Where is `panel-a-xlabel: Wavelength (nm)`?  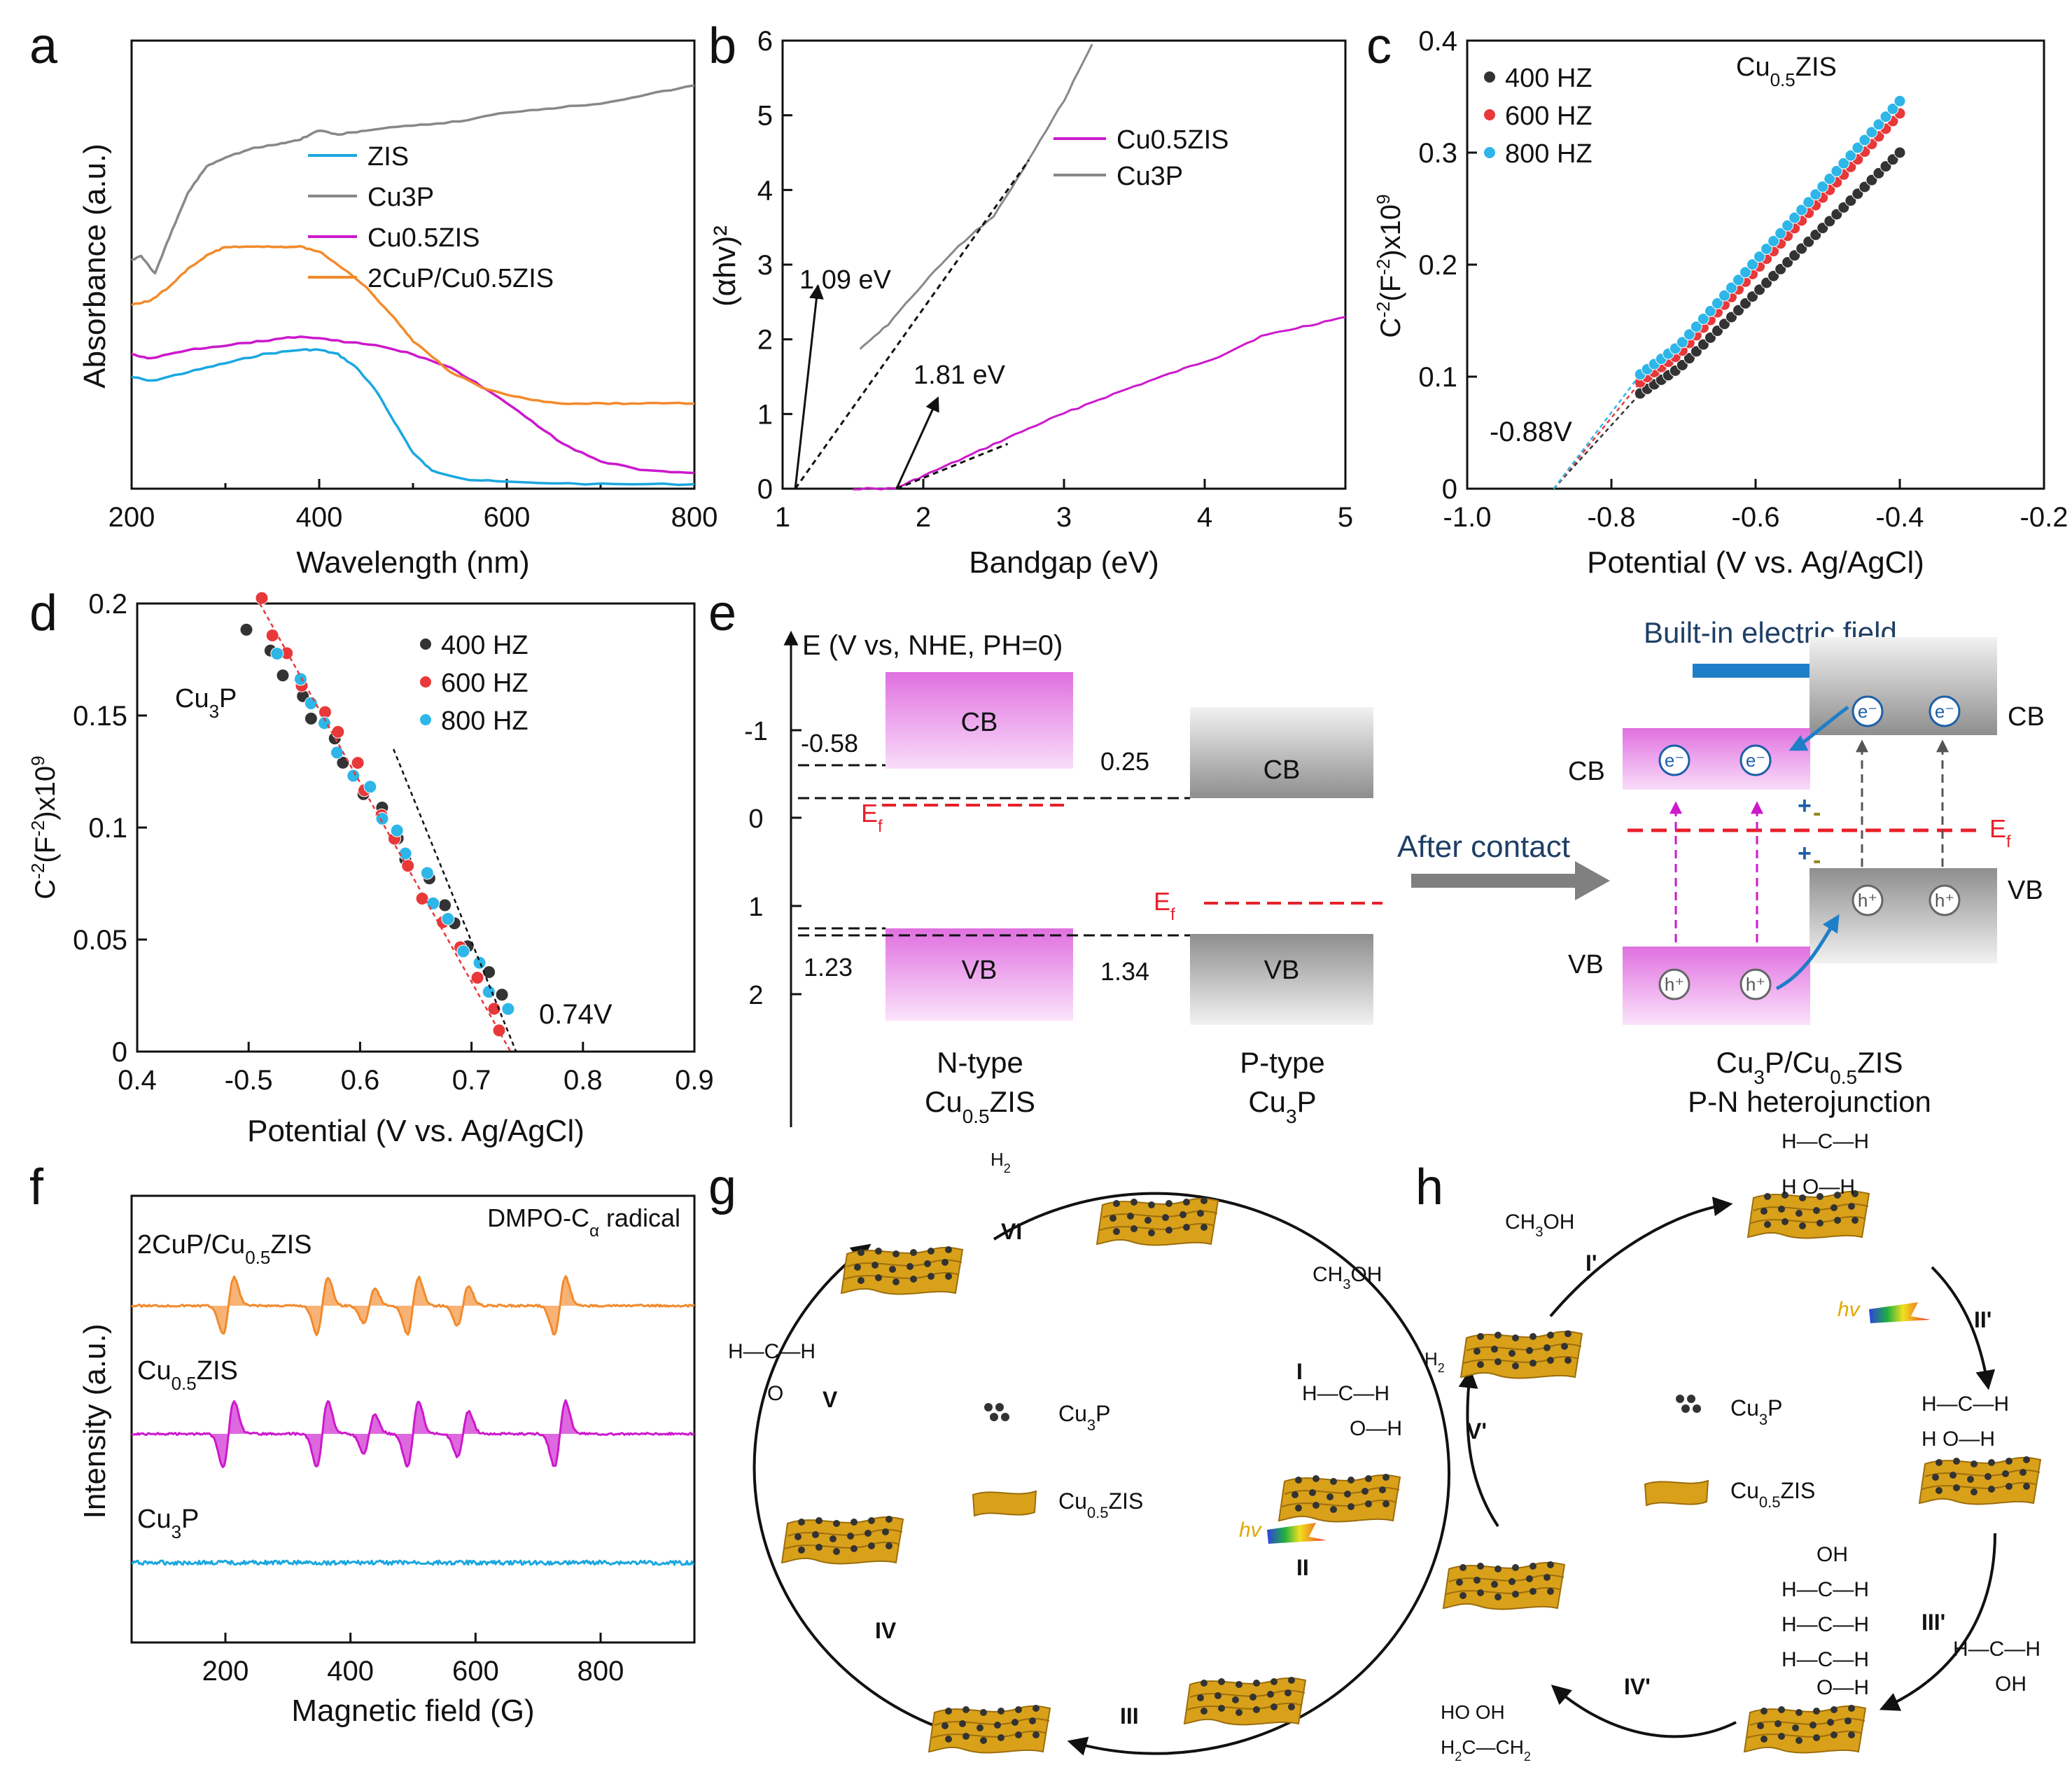
panel-a-xlabel: Wavelength (nm) is located at coordinates (412, 562).